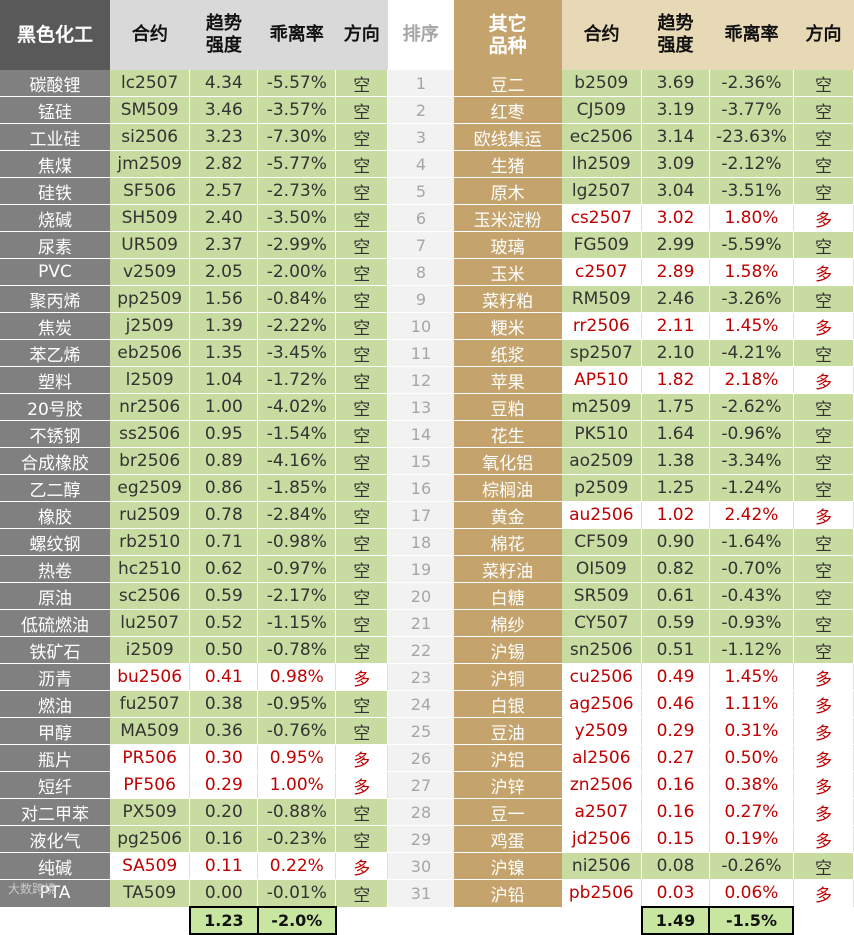 The height and width of the screenshot is (935, 854). I want to click on right-trend-strength: 2.46, so click(675, 299).